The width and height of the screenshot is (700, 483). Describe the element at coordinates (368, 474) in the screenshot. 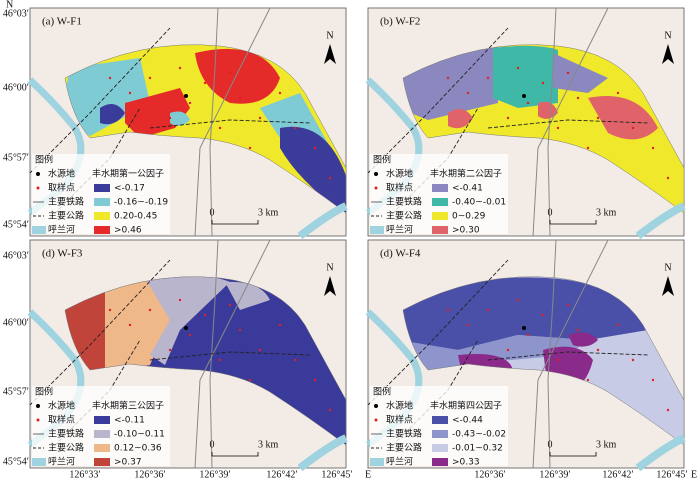

I see `longitude-label: E` at that location.